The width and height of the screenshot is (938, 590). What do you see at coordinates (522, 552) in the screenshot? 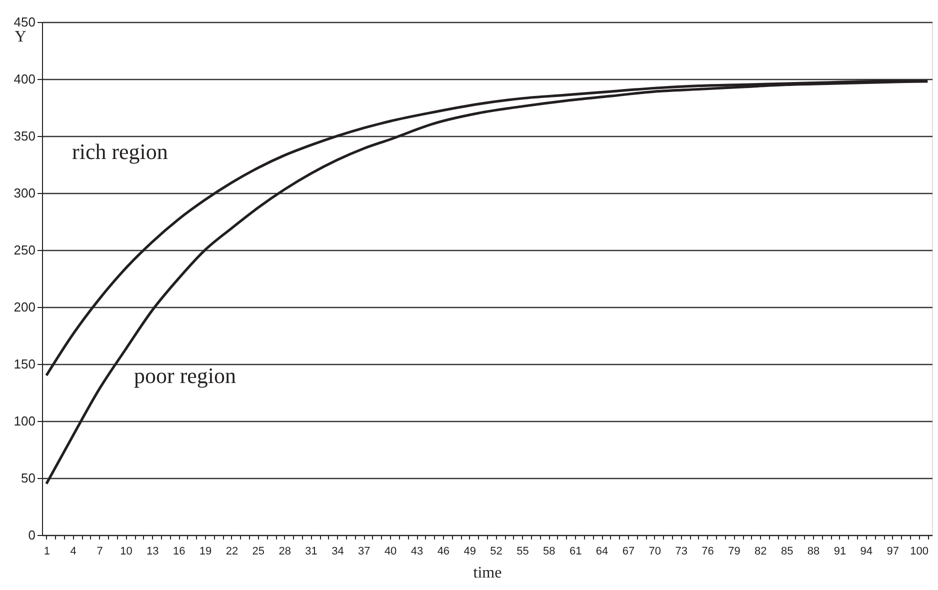
I see `x-tick-label: 55` at bounding box center [522, 552].